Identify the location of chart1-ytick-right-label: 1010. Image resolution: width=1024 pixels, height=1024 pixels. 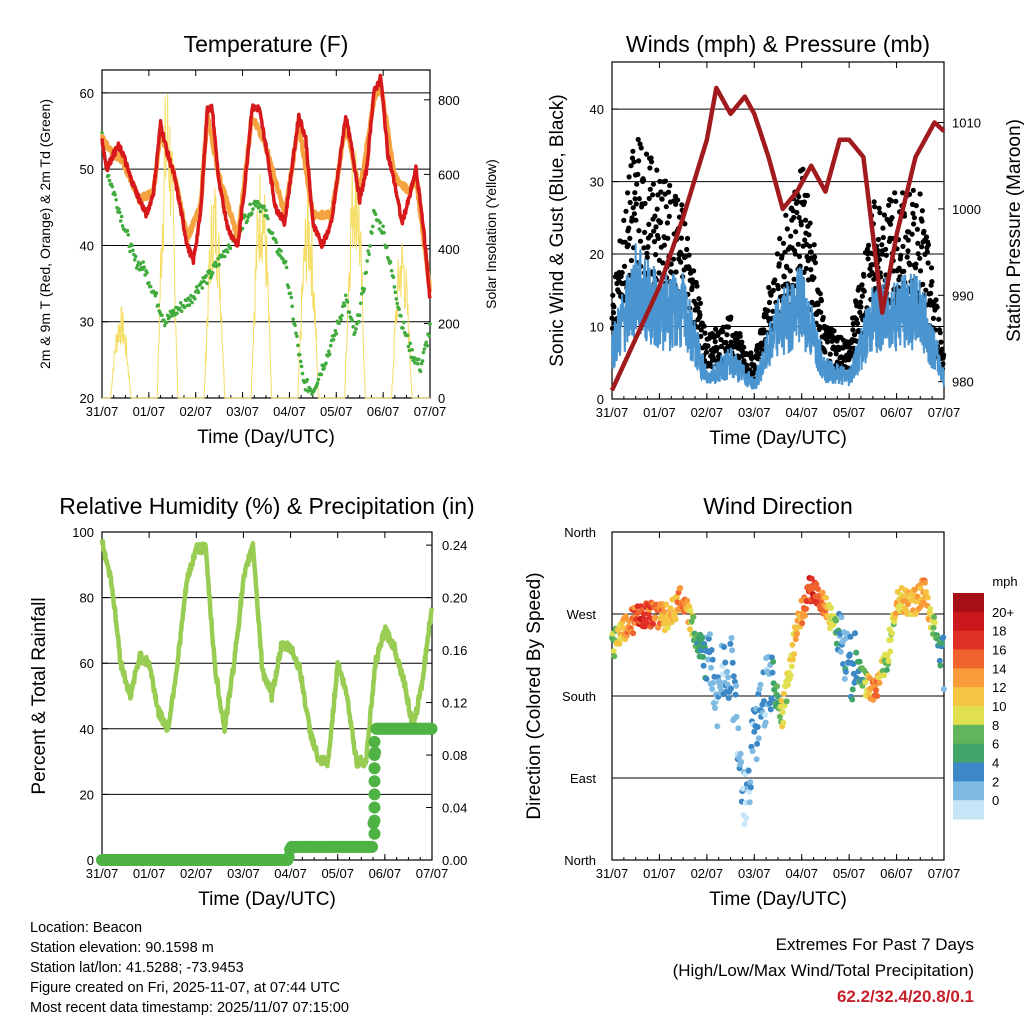
(966, 122).